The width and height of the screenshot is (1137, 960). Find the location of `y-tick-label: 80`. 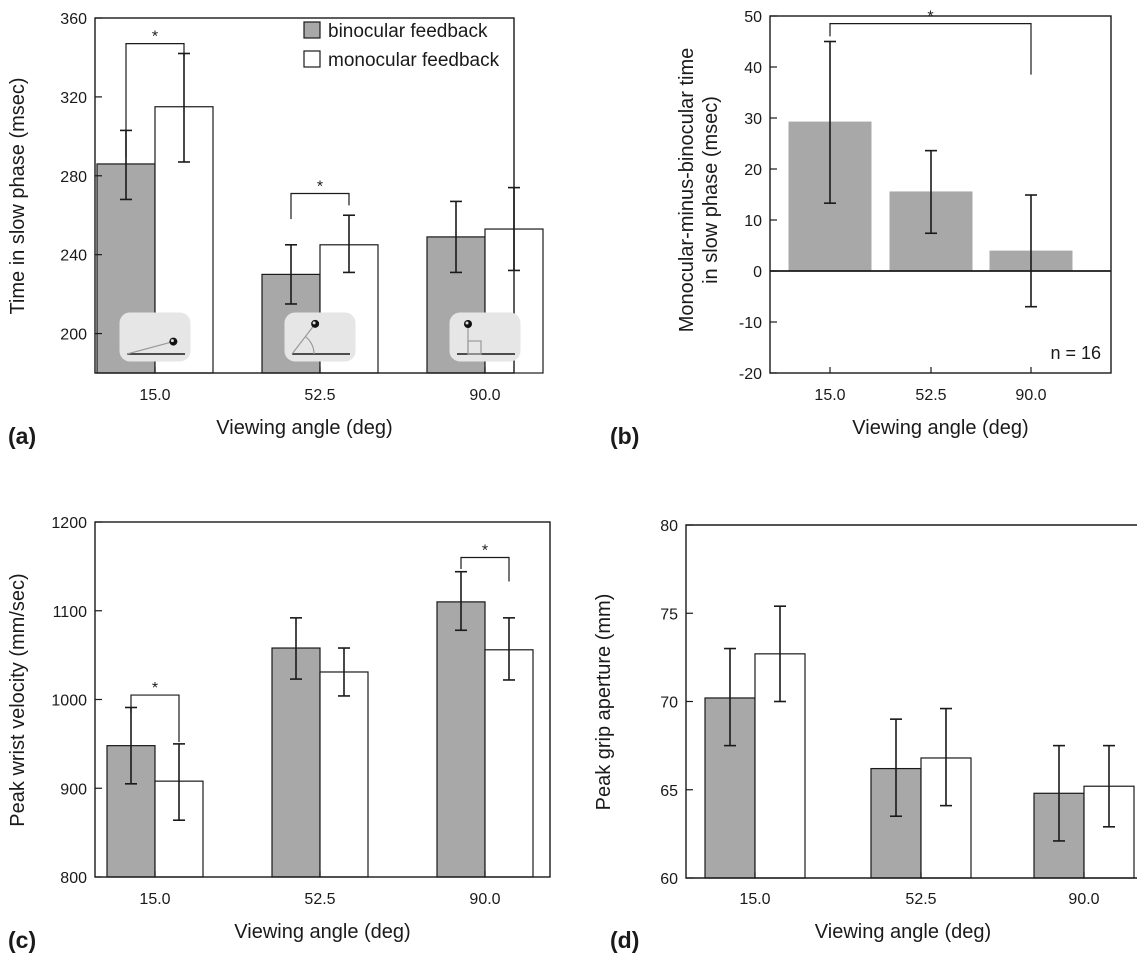

y-tick-label: 80 is located at coordinates (669, 526).